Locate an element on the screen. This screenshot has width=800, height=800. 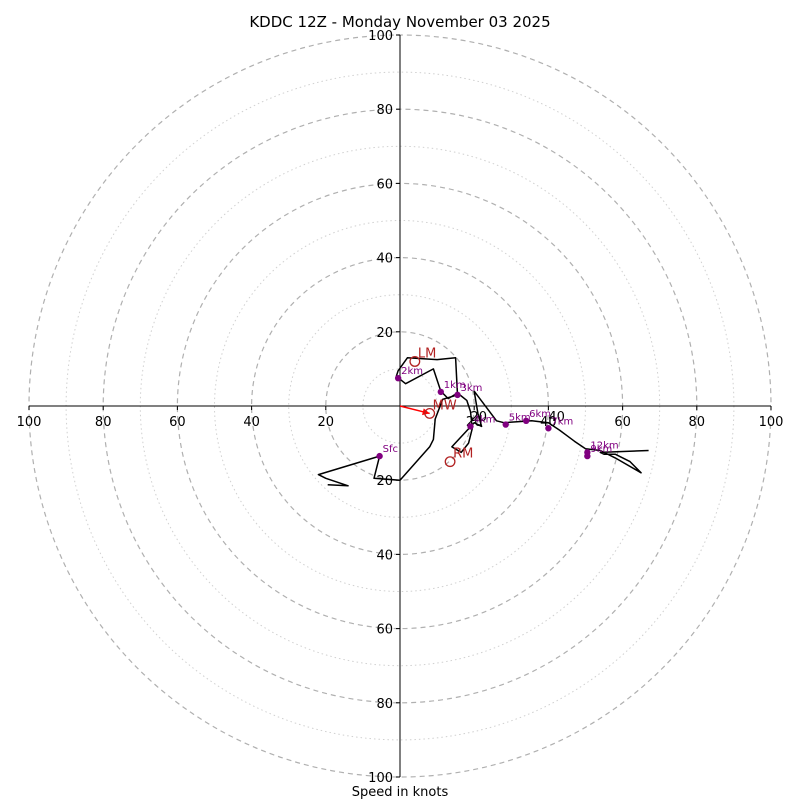
height-marker-label: 6km is located at coordinates (540, 414).